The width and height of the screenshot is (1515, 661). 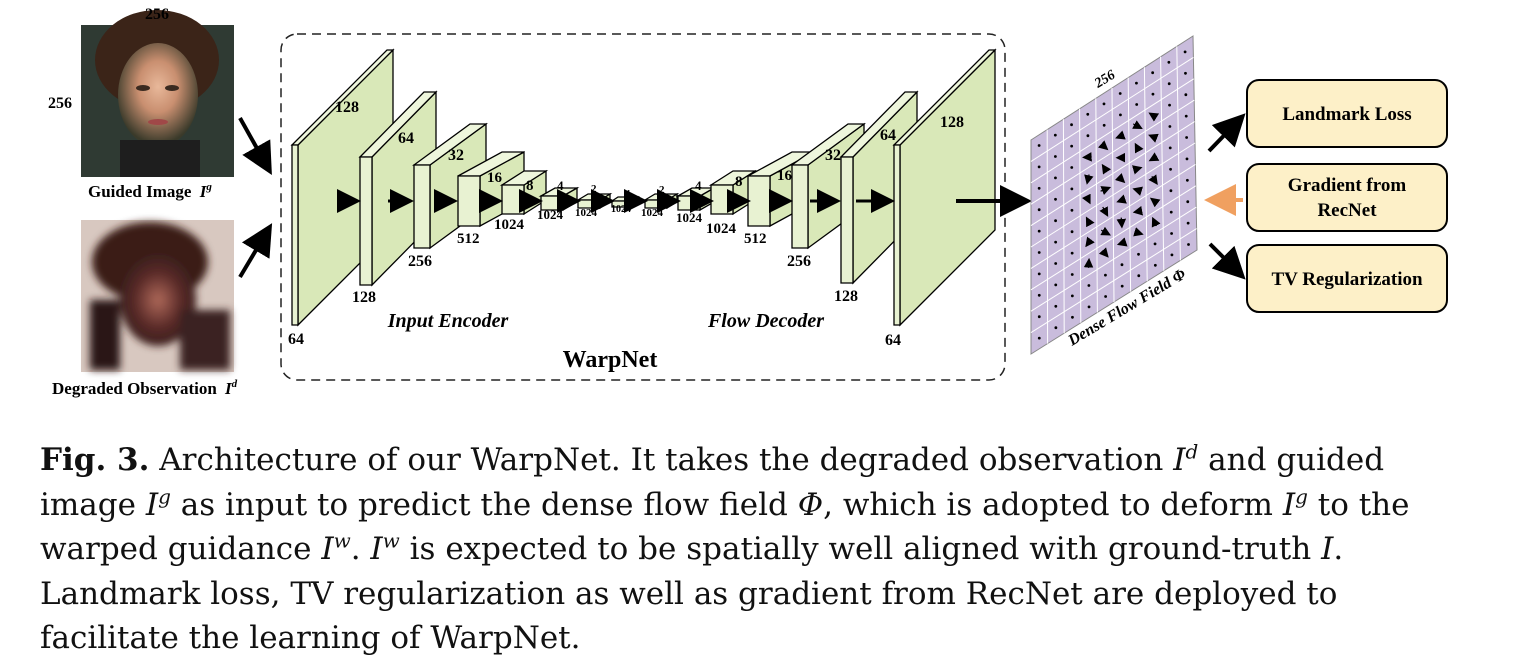 I want to click on decoder-layer-size-1: 4, so click(x=698, y=185).